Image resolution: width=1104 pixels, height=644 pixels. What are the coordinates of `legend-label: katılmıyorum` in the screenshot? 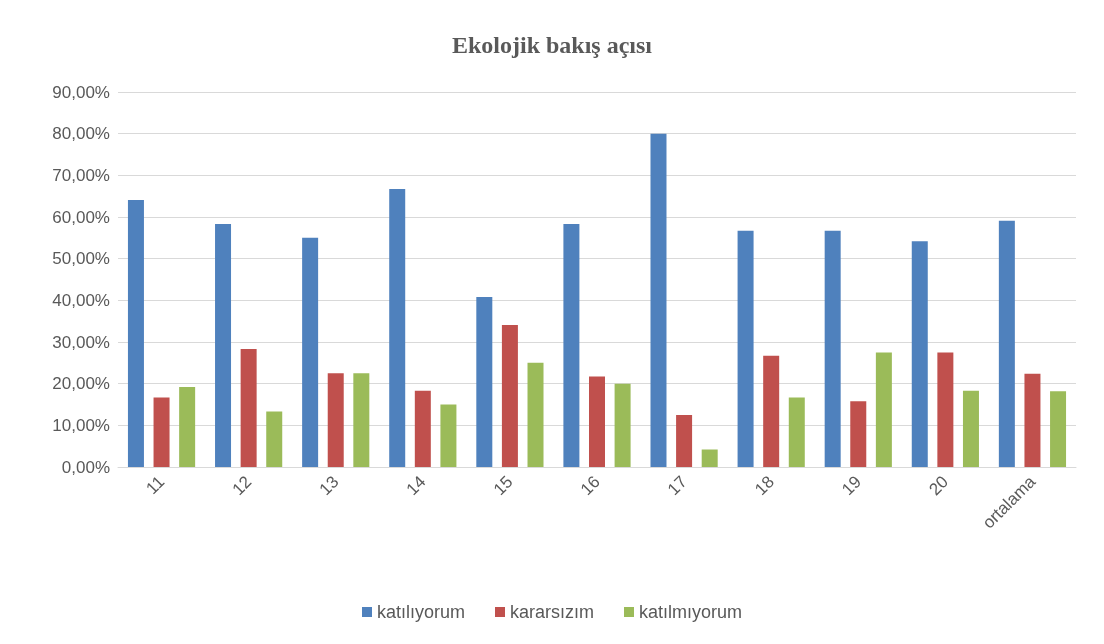 It's located at (691, 612).